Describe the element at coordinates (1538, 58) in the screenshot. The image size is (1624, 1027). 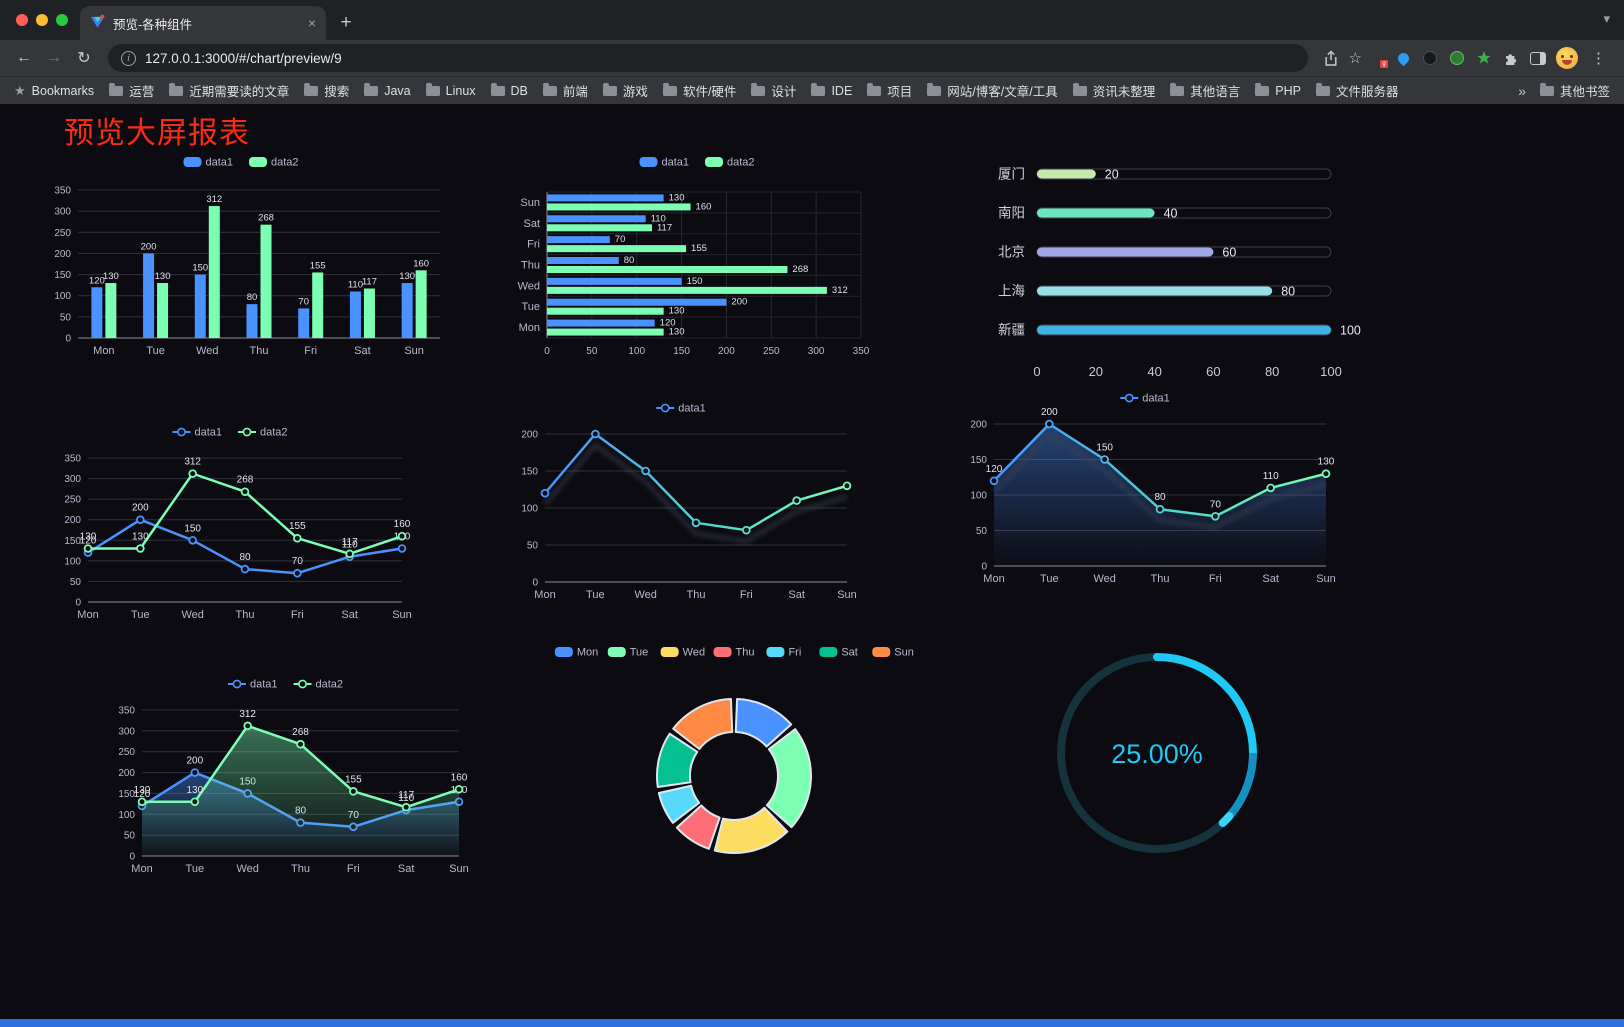
I see `side-panel-icon` at that location.